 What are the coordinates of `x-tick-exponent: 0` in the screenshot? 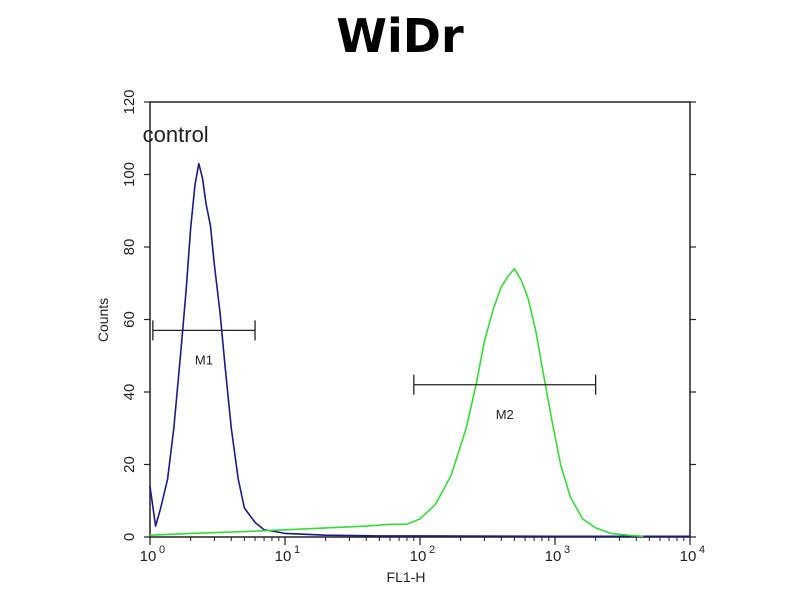 It's located at (162, 550).